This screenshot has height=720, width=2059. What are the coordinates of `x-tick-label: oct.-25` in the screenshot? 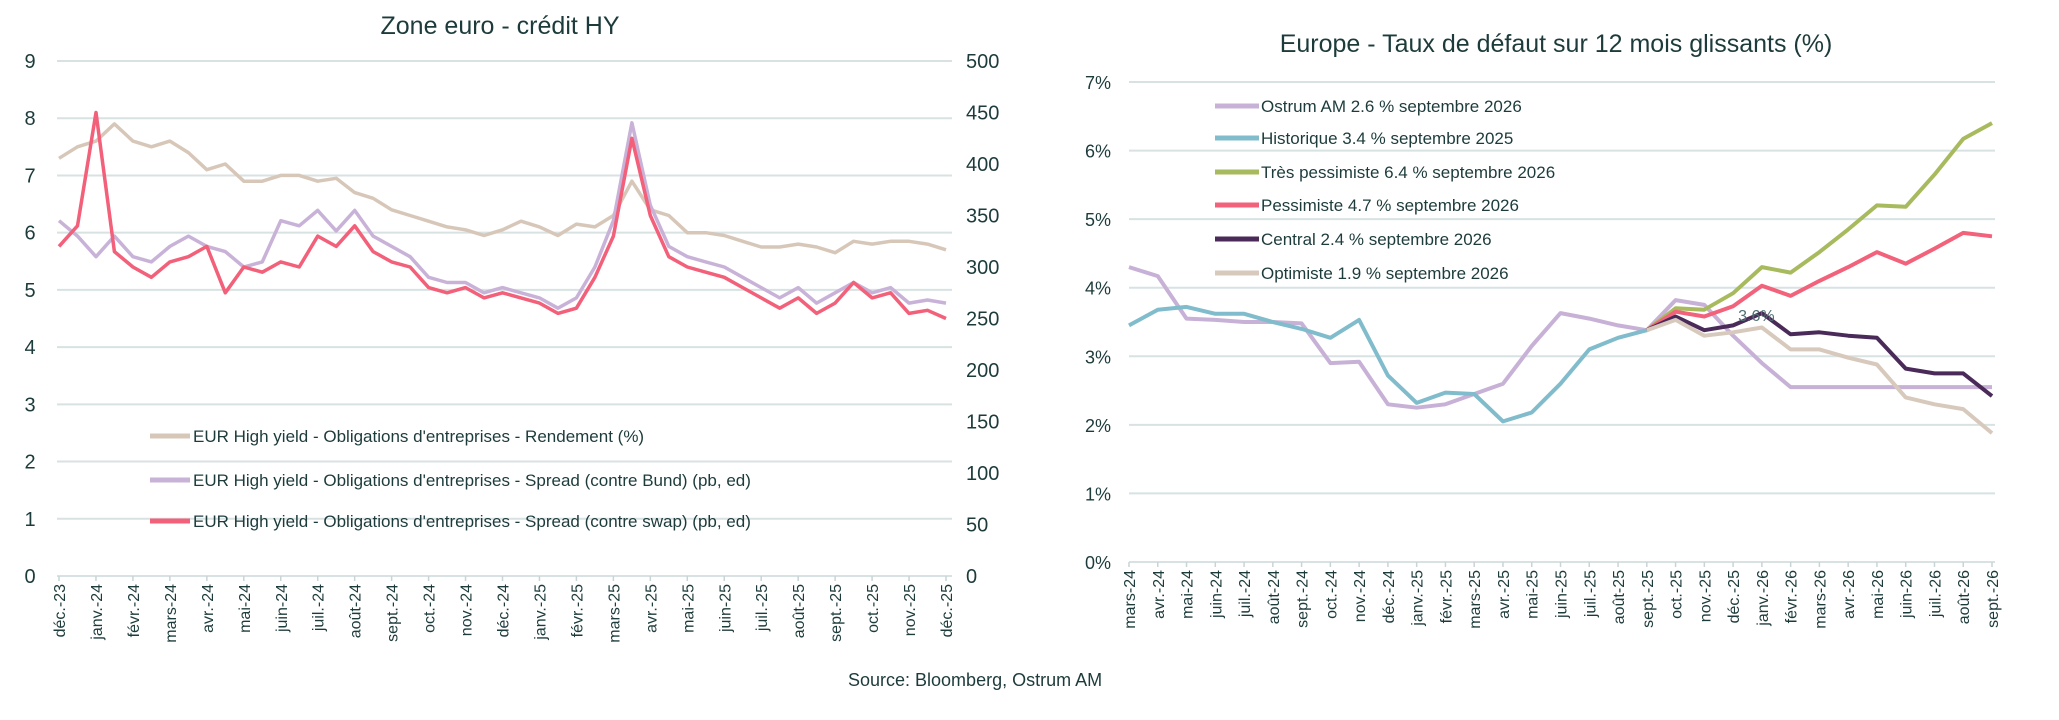 It's located at (1677, 594).